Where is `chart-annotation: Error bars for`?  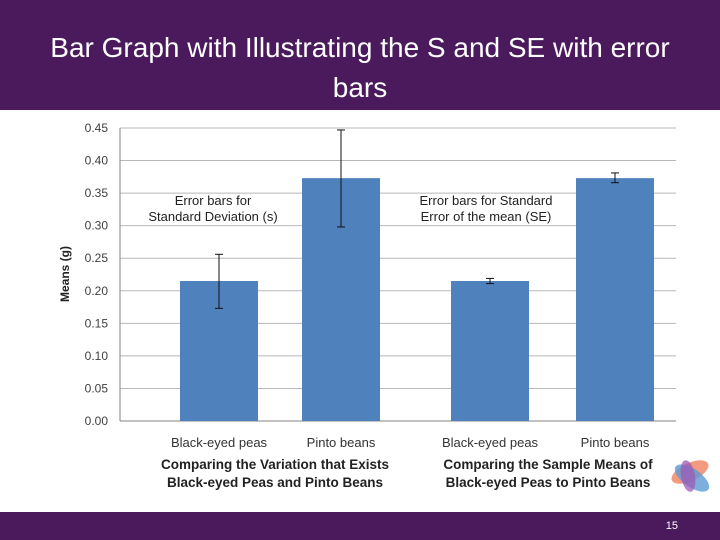
chart-annotation: Error bars for is located at coordinates (213, 200).